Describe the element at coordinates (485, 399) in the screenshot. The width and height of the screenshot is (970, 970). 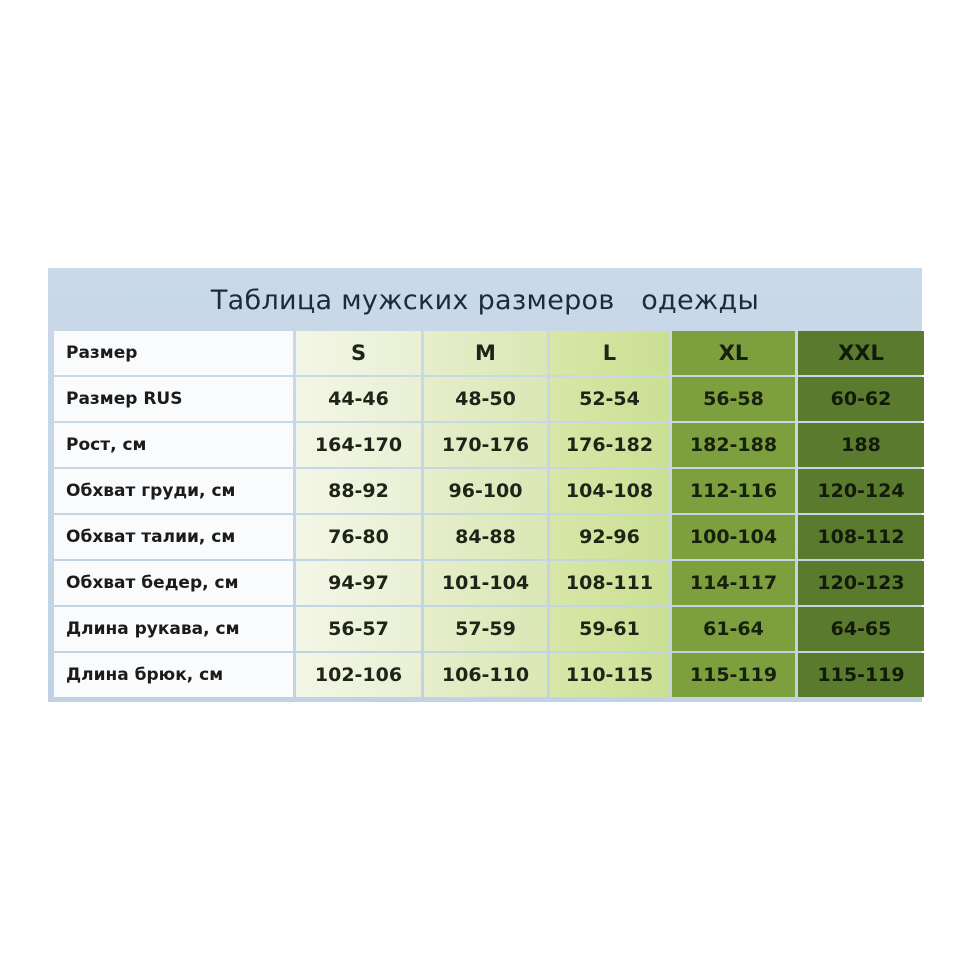
I see `table-cell: 48-50` at that location.